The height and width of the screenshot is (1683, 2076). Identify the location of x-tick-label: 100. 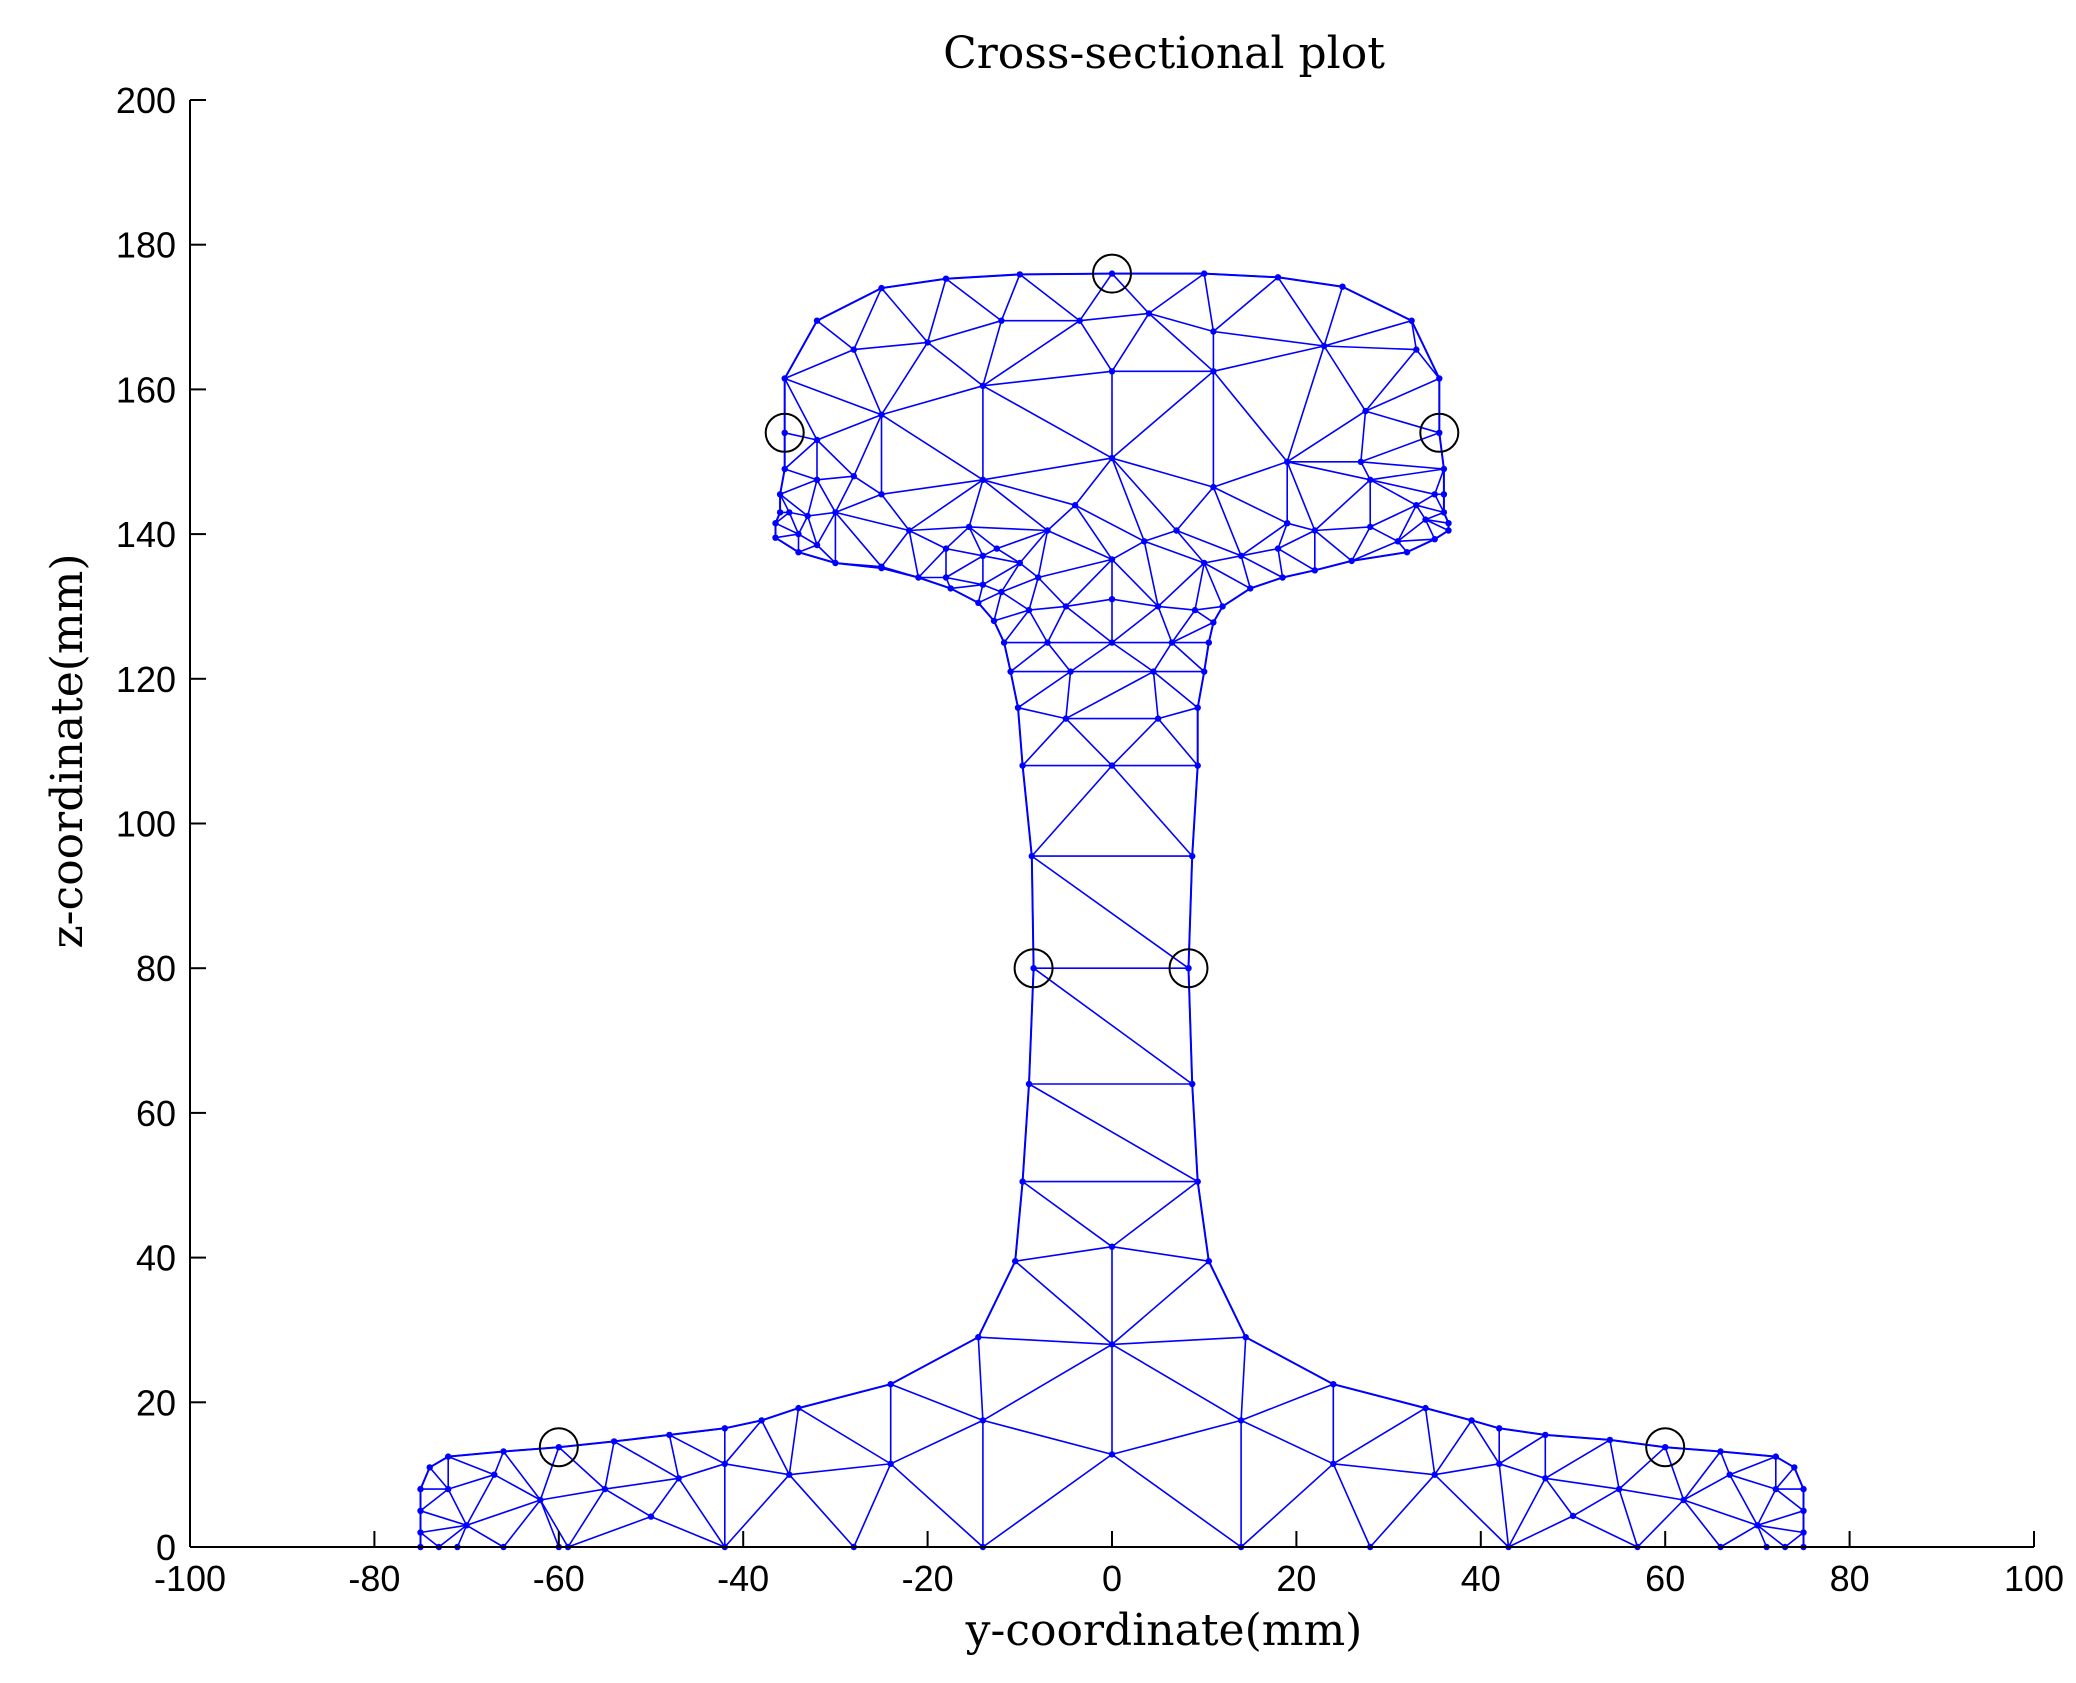
(2034, 1578).